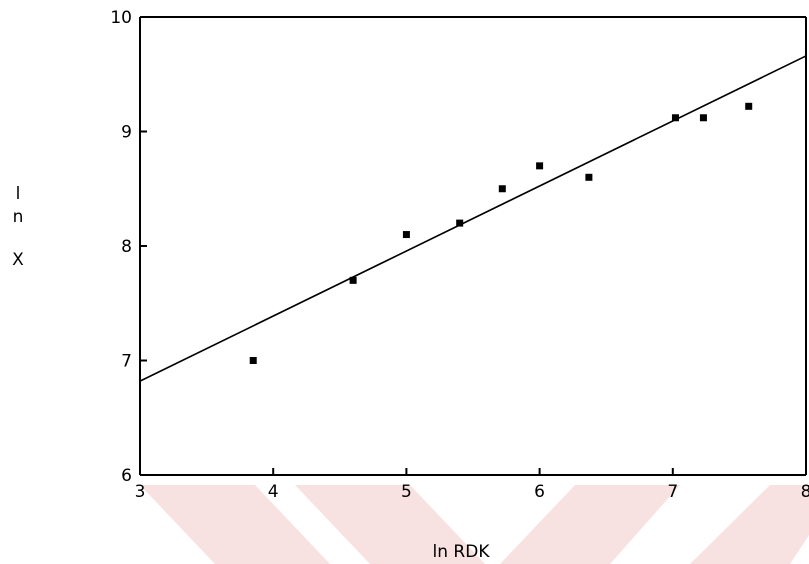 This screenshot has width=809, height=564. Describe the element at coordinates (18, 217) in the screenshot. I see `y-axis-label-char: n` at that location.